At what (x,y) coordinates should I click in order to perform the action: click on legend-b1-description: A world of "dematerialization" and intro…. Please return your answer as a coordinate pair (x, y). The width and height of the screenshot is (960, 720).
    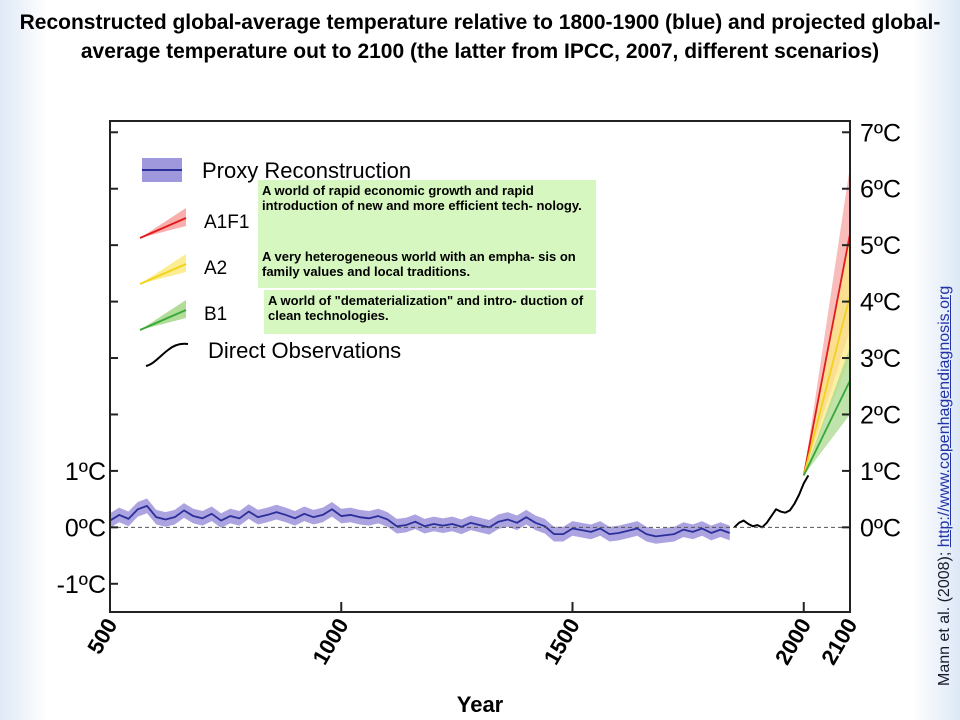
    Looking at the image, I should click on (426, 308).